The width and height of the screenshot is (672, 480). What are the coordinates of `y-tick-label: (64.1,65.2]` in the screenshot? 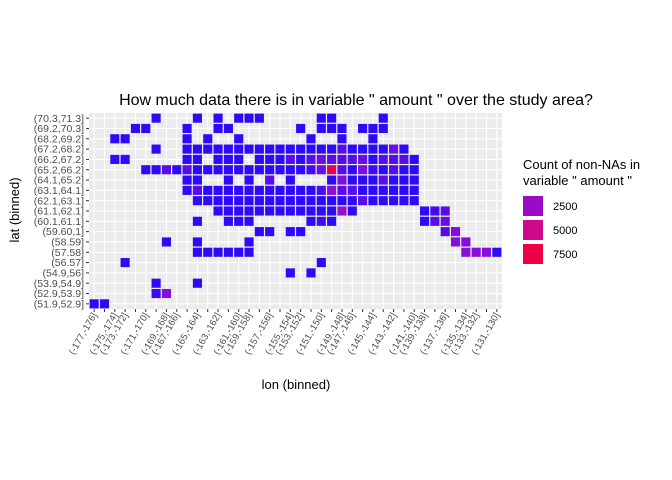 It's located at (59, 181).